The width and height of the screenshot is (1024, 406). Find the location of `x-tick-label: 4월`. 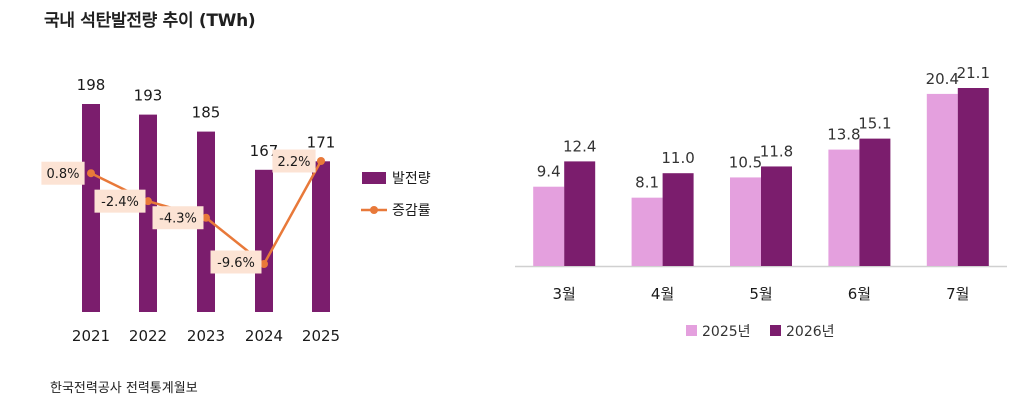

x-tick-label: 4월 is located at coordinates (662, 294).